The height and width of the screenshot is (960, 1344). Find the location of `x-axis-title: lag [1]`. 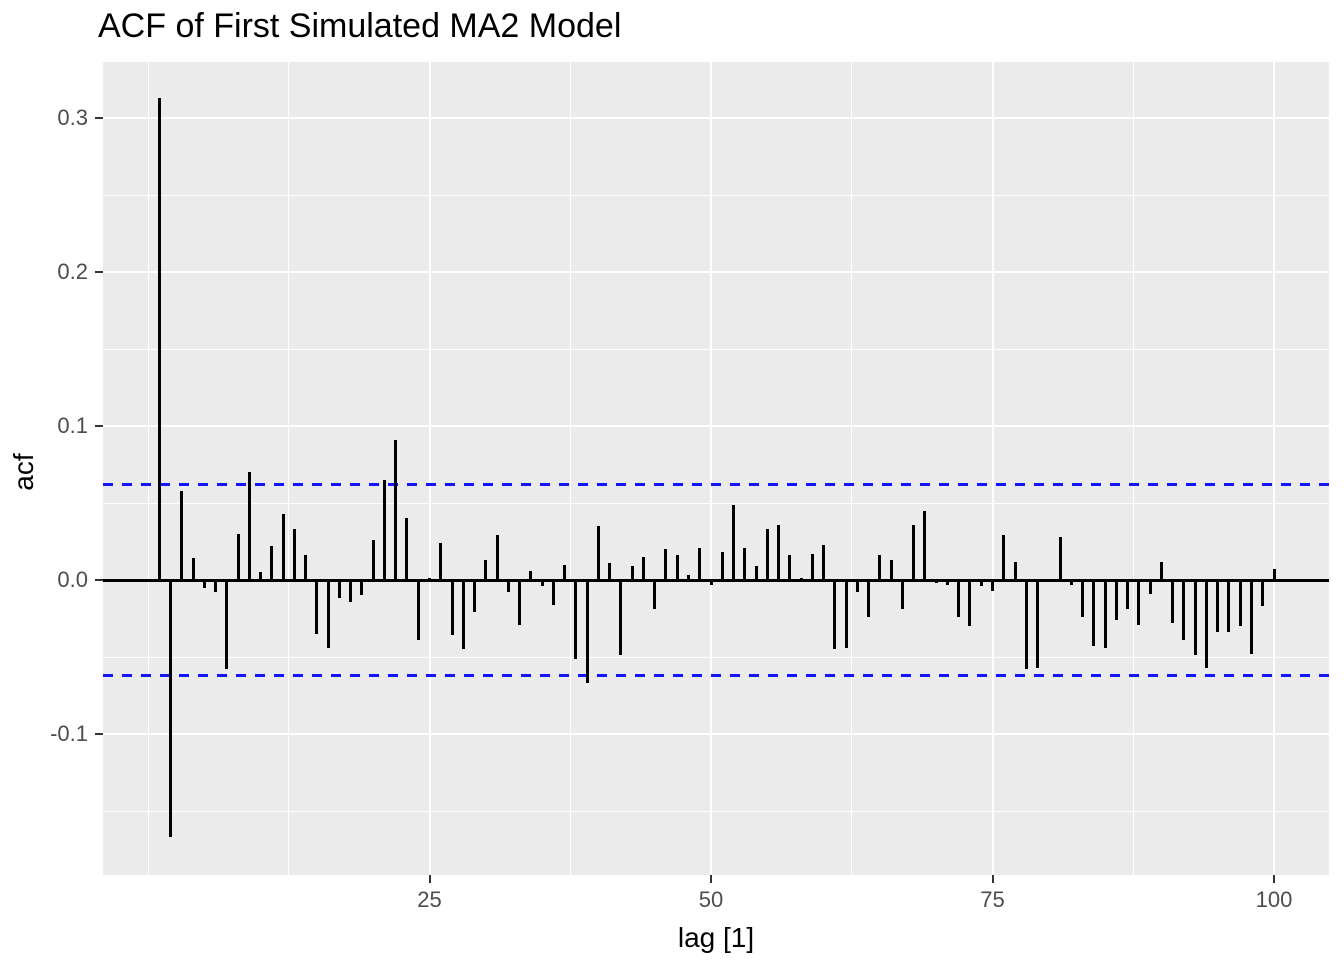

x-axis-title: lag [1] is located at coordinates (716, 937).